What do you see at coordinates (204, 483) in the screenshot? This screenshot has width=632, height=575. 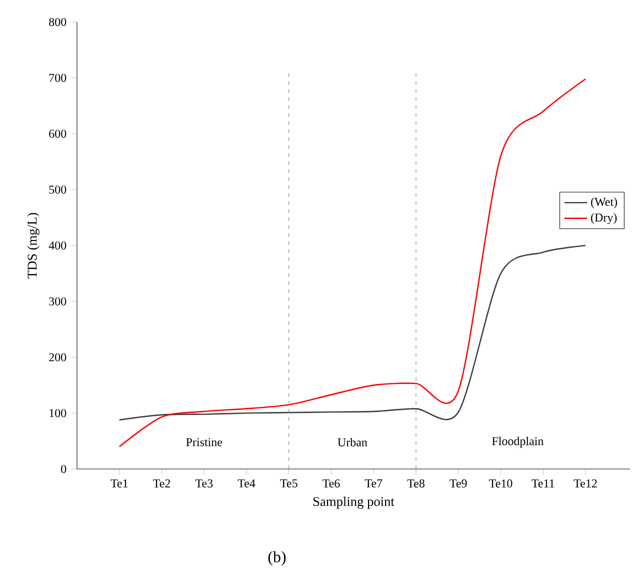 I see `x-tick-label: Te3` at bounding box center [204, 483].